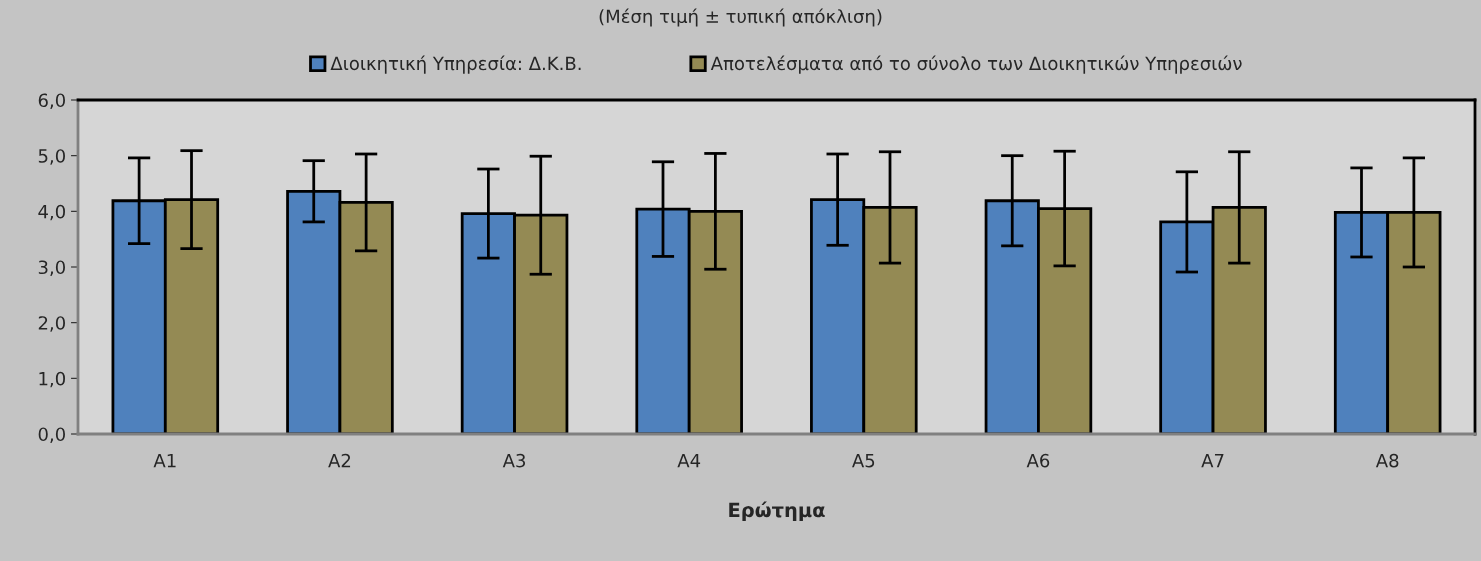 This screenshot has height=561, width=1481. Describe the element at coordinates (51, 268) in the screenshot. I see `y-tick-label: 3,0` at that location.